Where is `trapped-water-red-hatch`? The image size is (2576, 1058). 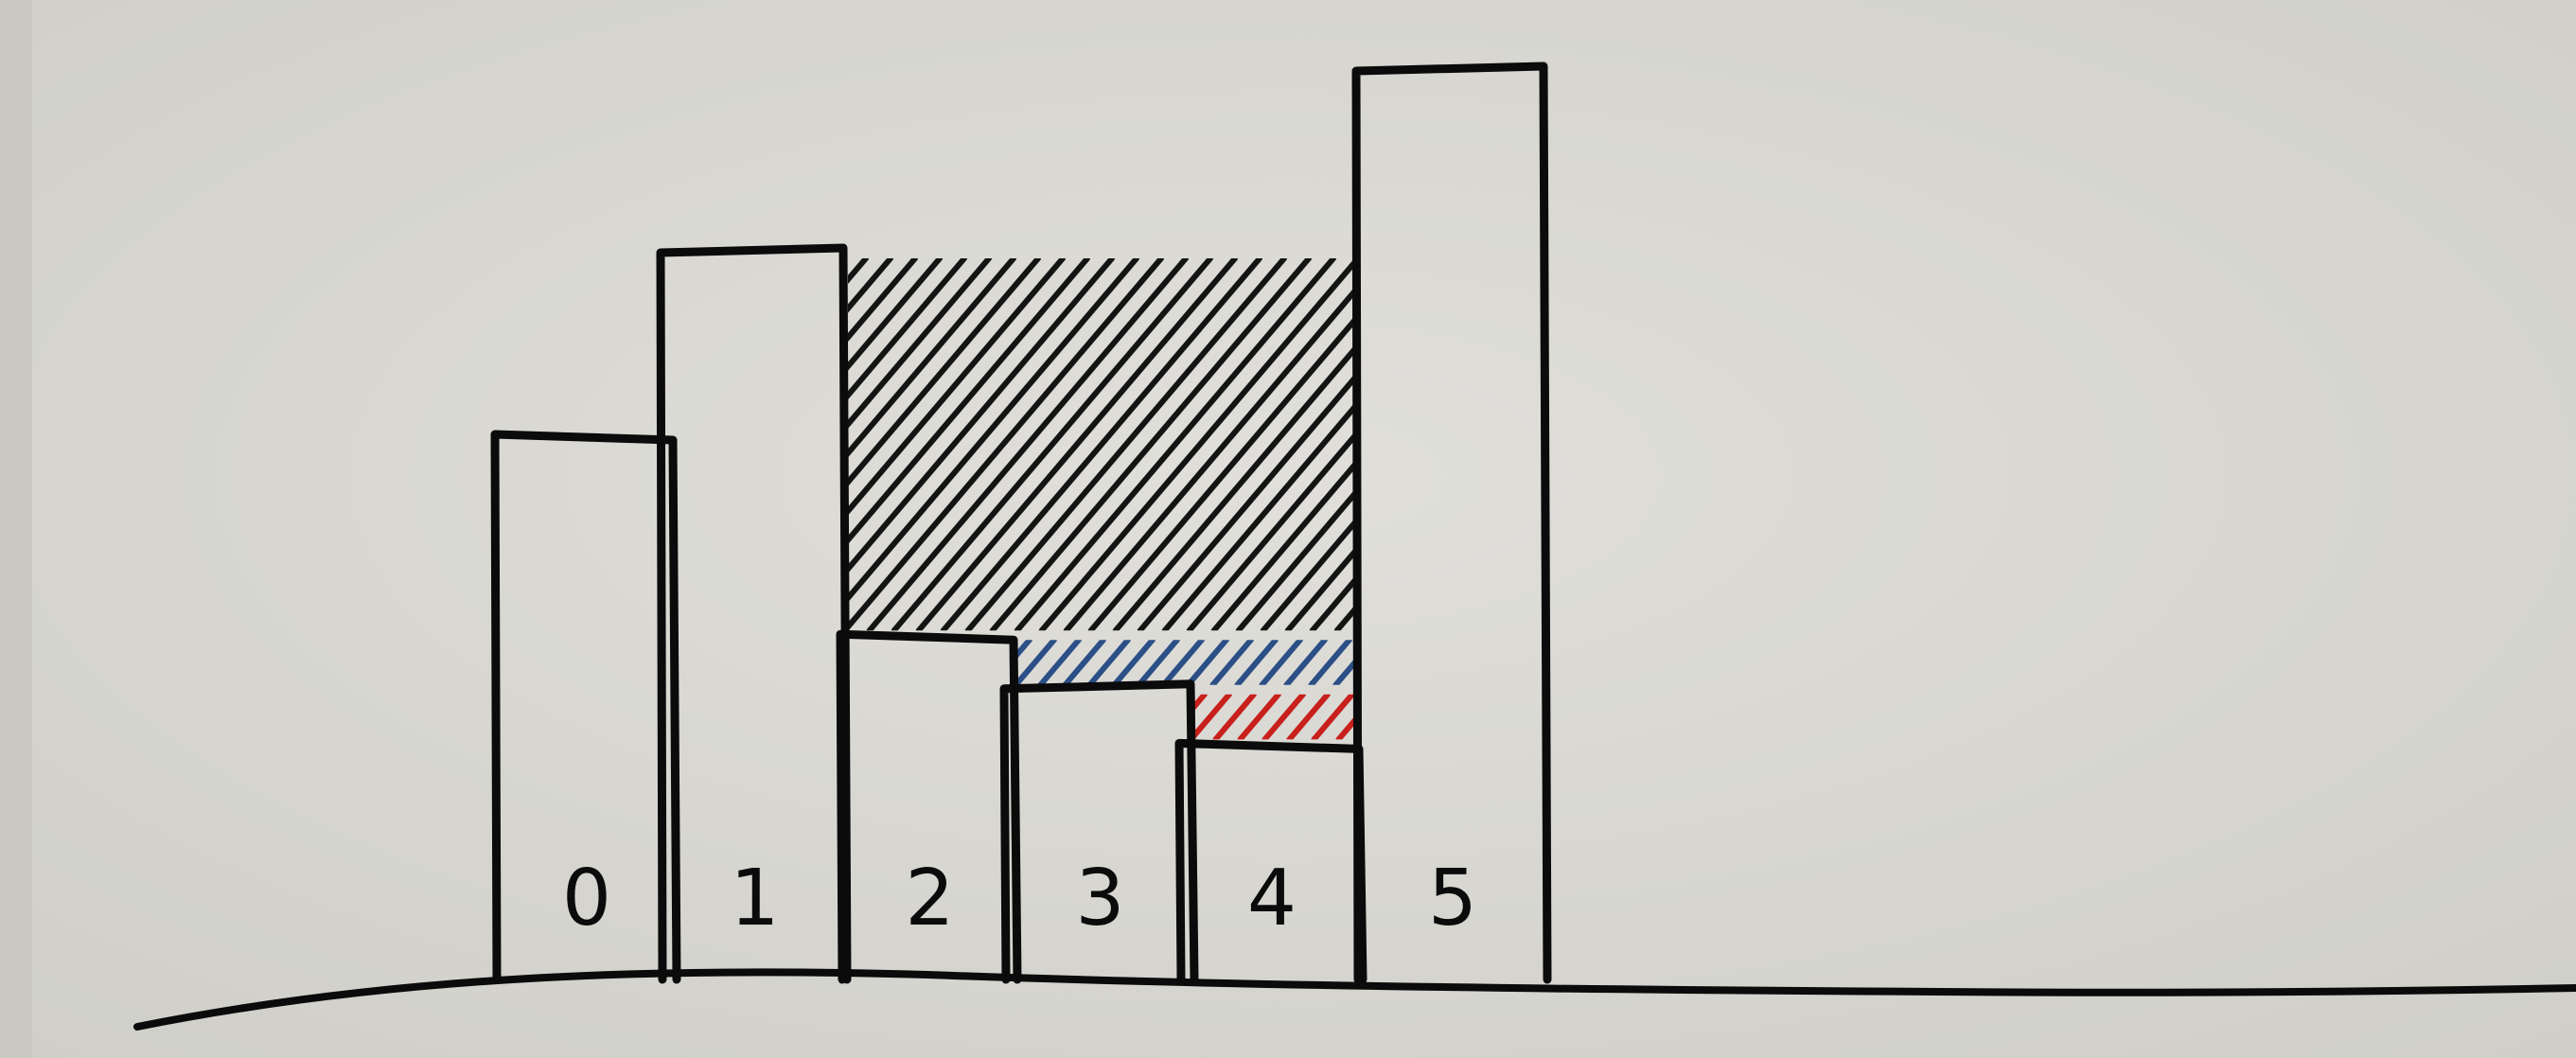
trapped-water-red-hatch is located at coordinates (1272, 717).